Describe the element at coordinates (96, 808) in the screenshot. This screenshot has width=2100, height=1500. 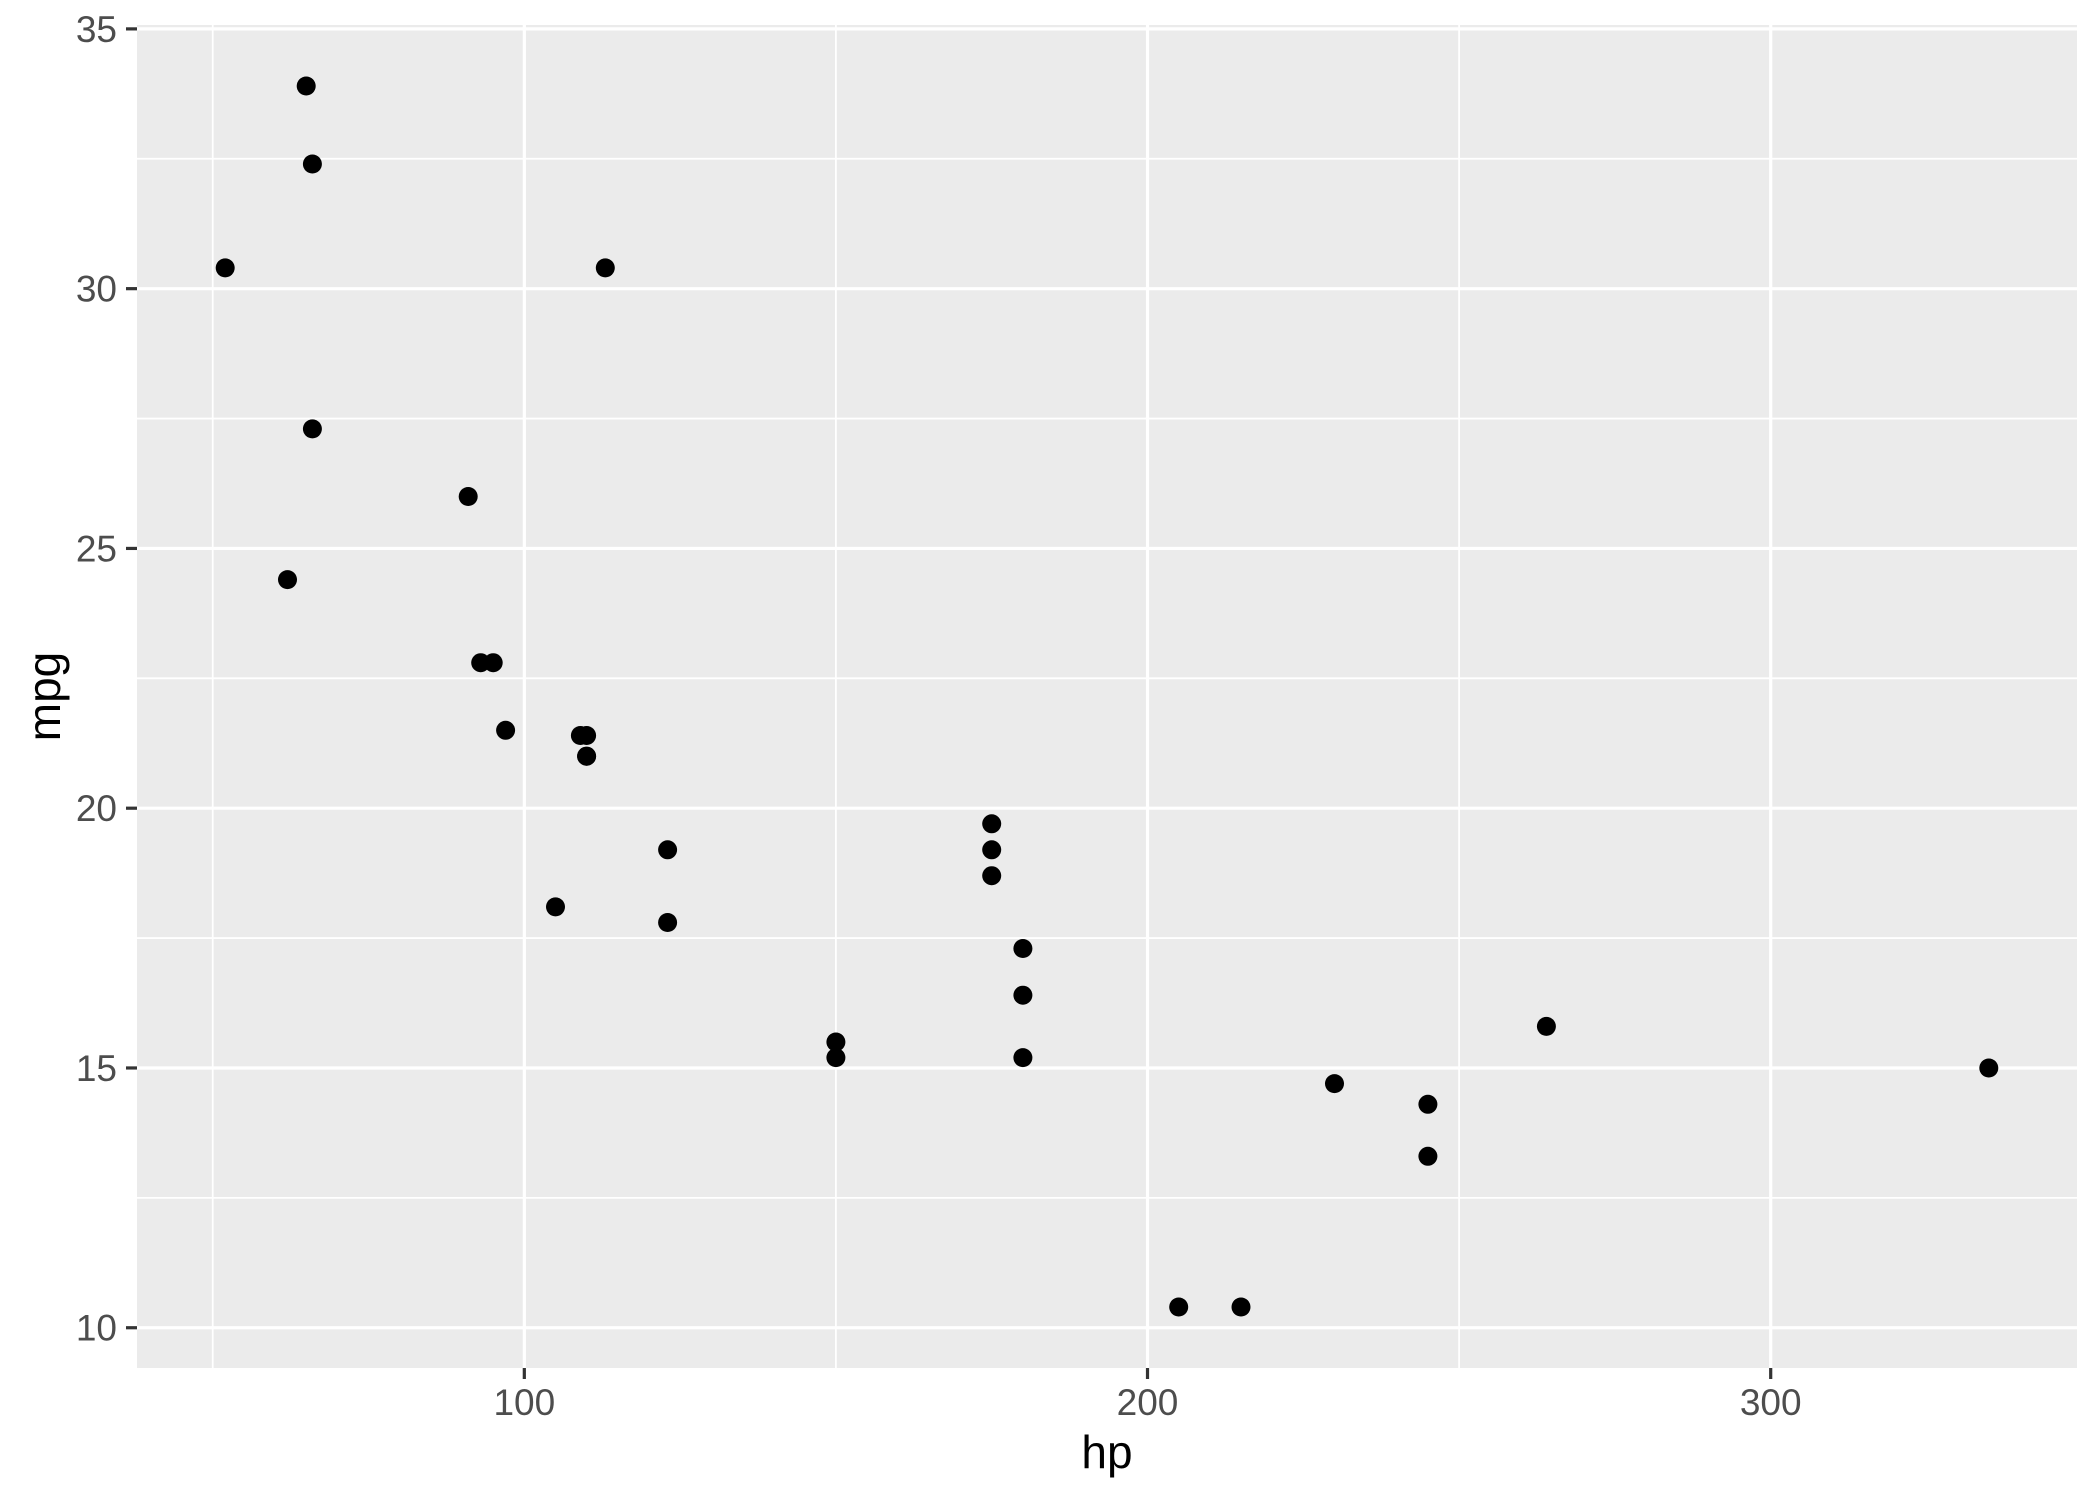
I see `y-tick-label: 20` at that location.